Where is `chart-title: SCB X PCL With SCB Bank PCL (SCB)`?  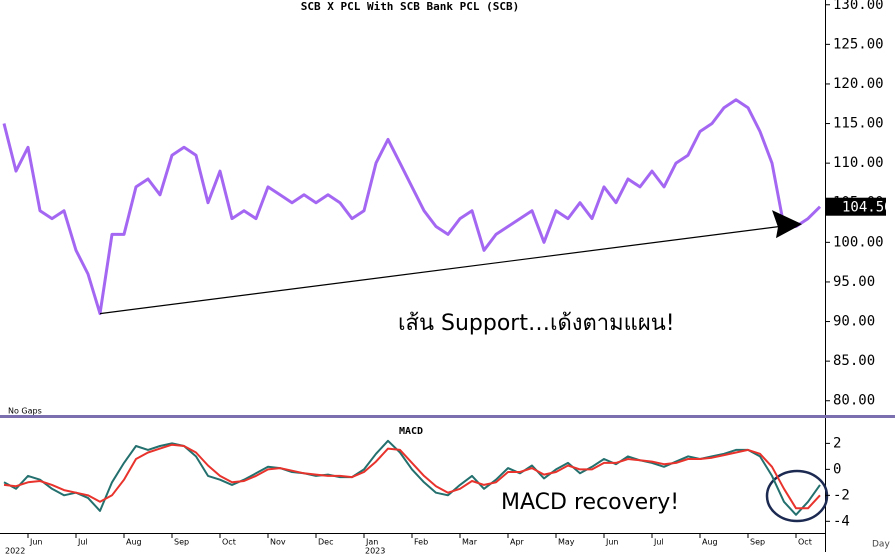
chart-title: SCB X PCL With SCB Bank PCL (SCB) is located at coordinates (410, 6).